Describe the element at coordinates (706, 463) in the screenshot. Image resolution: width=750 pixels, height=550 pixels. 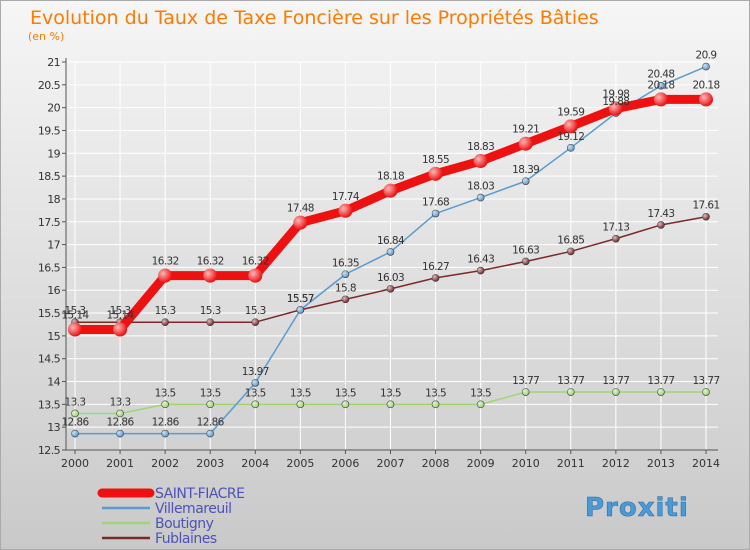
I see `x-tick-label: 2014` at that location.